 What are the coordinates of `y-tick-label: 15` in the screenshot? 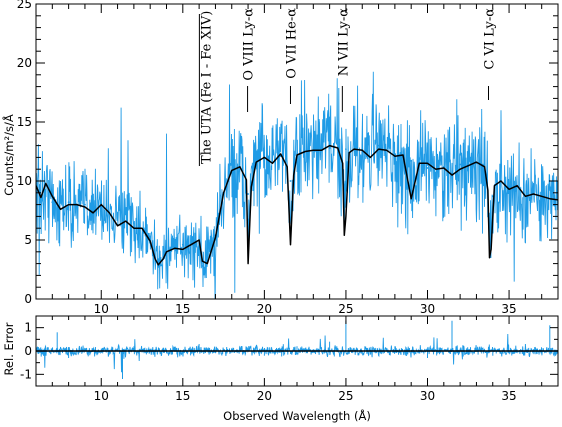 It's located at (24, 122).